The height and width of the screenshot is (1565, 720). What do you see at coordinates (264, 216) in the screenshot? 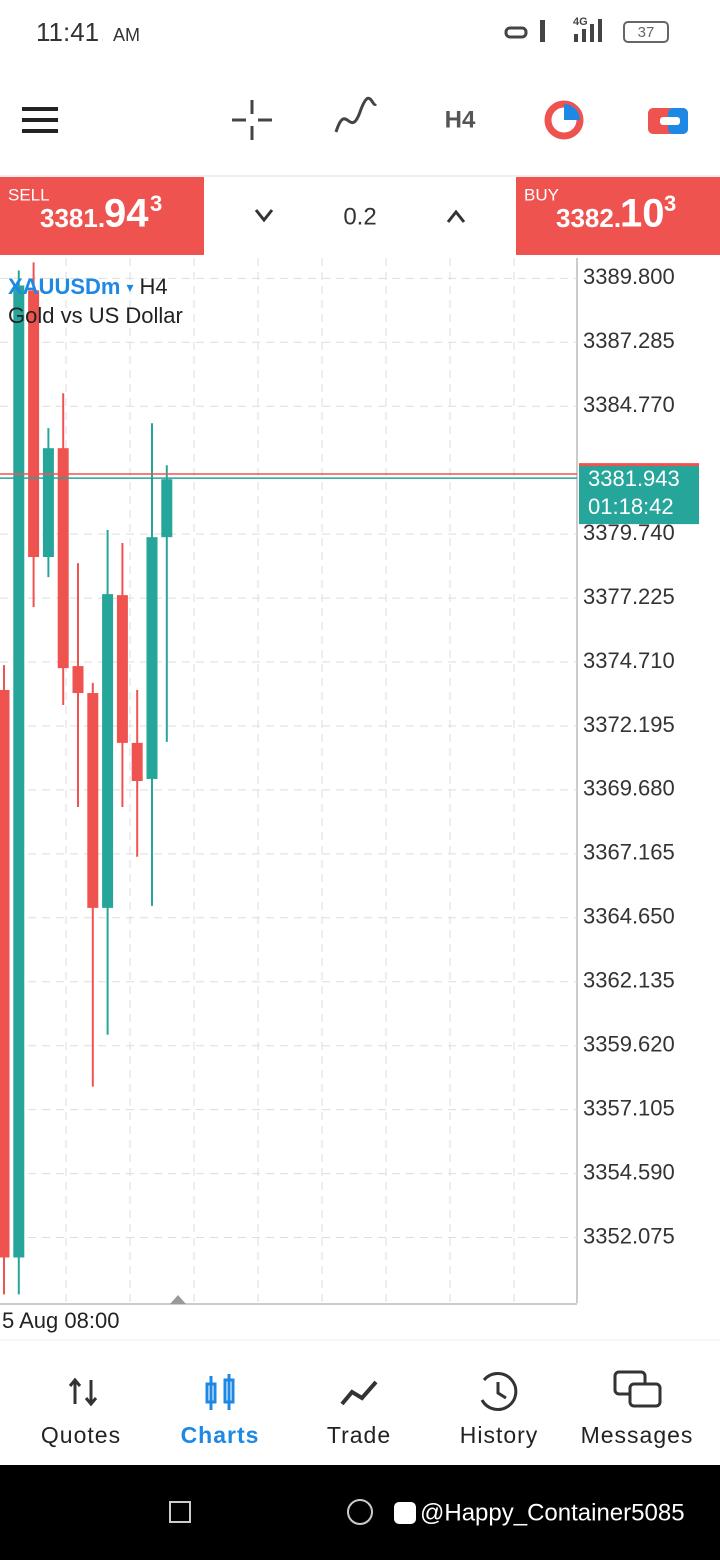
I see `lot-down` at bounding box center [264, 216].